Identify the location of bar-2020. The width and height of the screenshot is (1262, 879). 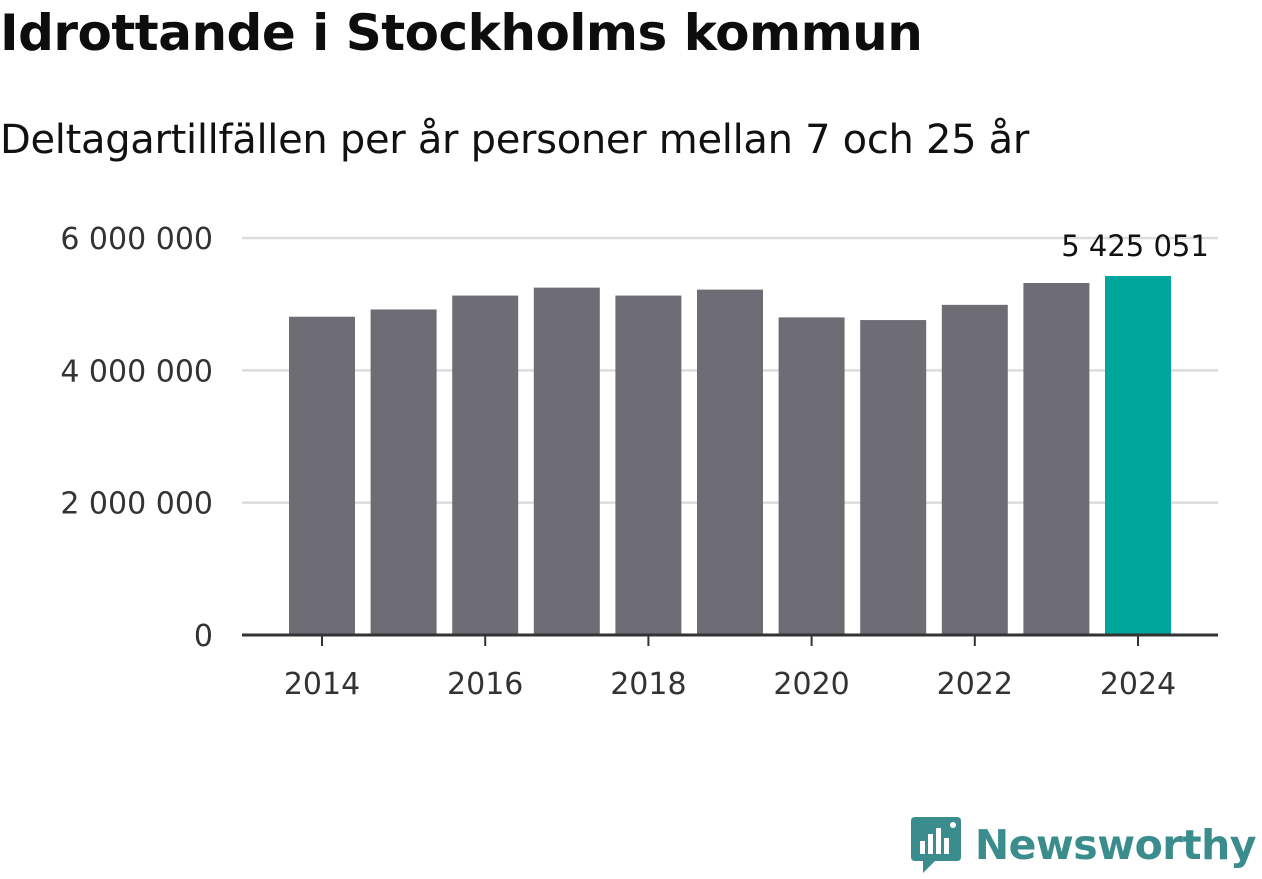
(811, 476).